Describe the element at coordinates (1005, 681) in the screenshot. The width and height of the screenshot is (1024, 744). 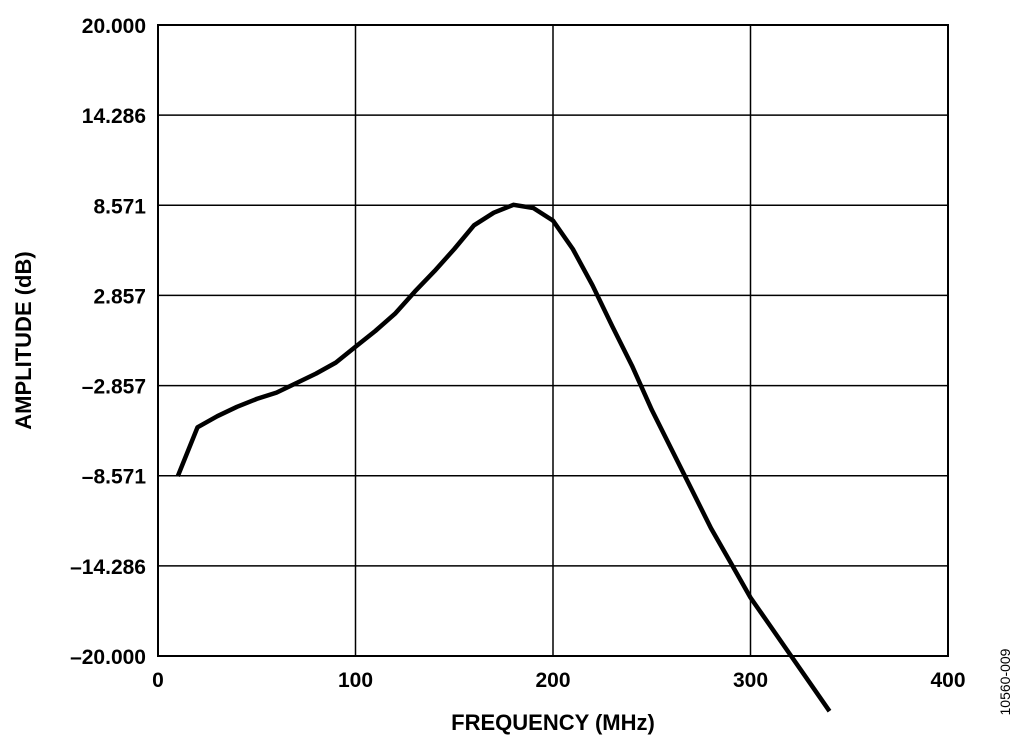
I see `figure-id: 10560-009` at that location.